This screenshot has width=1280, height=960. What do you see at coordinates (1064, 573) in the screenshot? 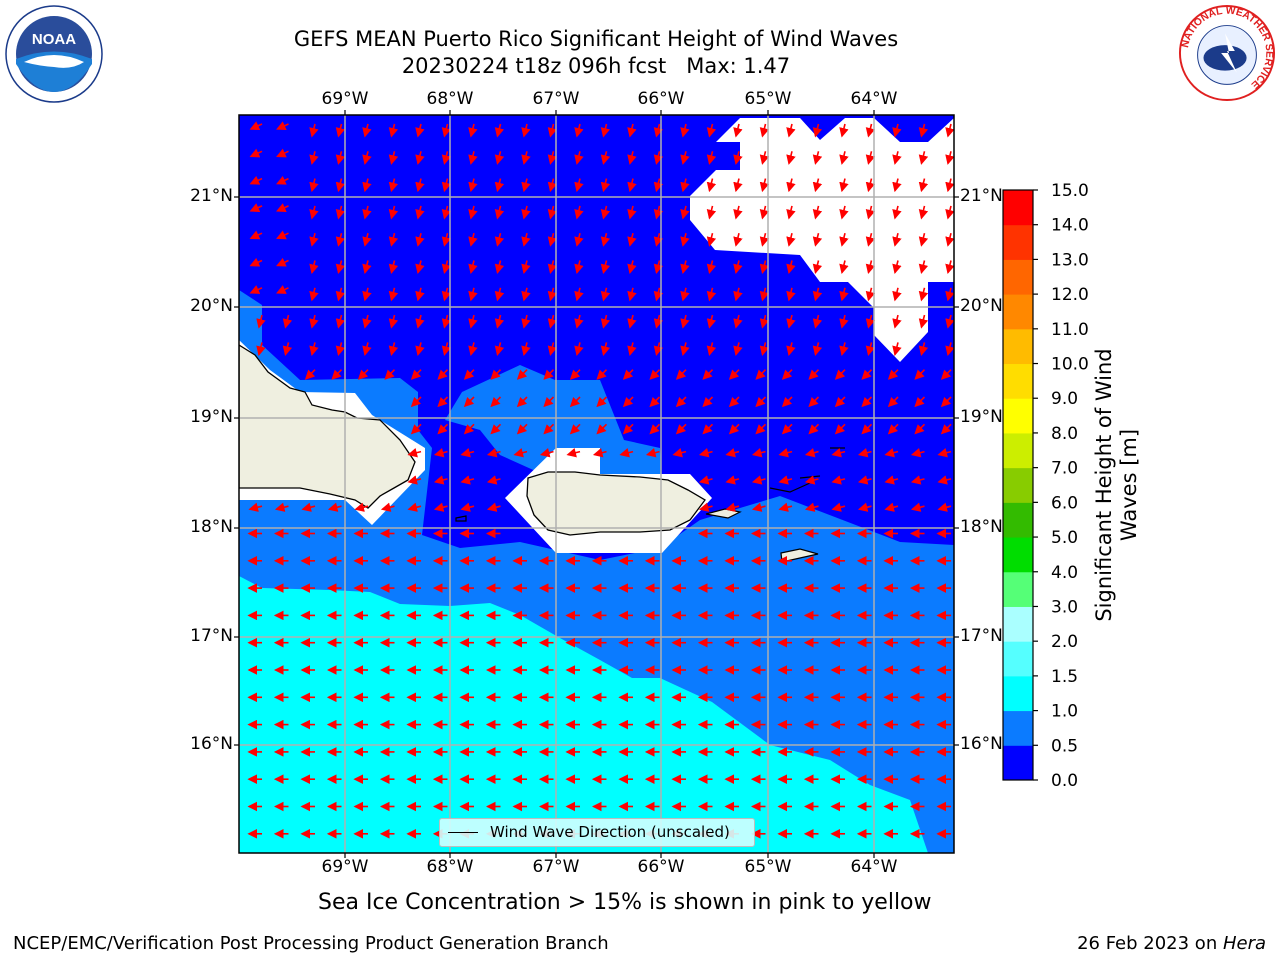
I see `colorbar-tick-label: 4.0` at bounding box center [1064, 573].